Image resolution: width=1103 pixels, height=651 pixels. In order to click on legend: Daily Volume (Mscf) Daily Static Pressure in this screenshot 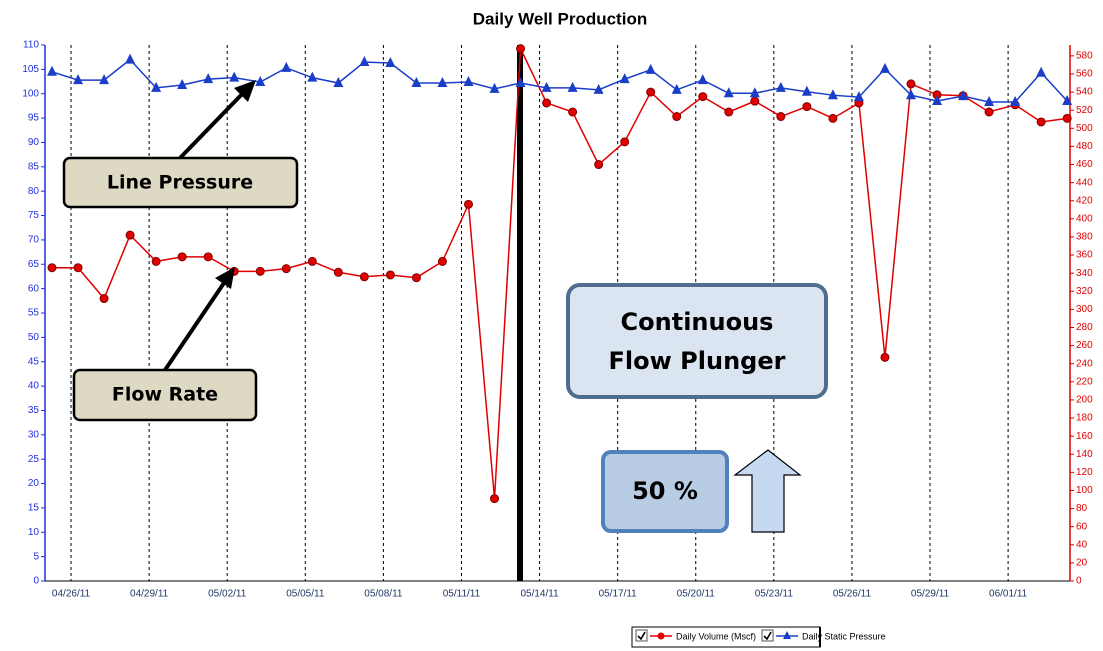, I will do `click(758, 637)`.